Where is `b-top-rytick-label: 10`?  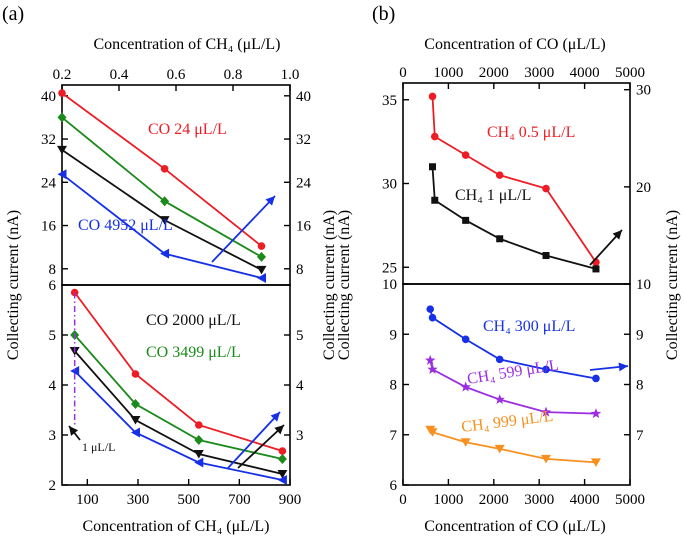 b-top-rytick-label: 10 is located at coordinates (643, 285).